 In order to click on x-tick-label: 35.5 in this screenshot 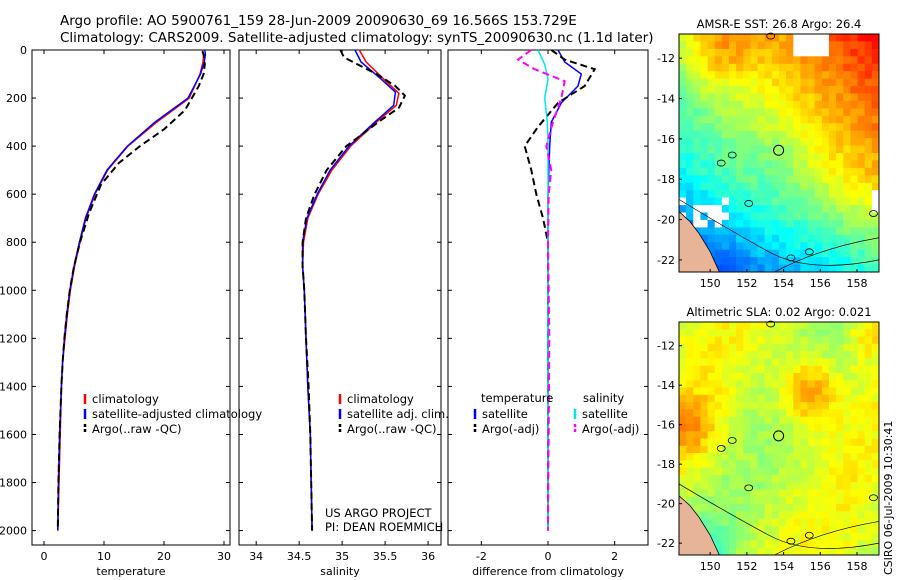, I will do `click(385, 556)`.